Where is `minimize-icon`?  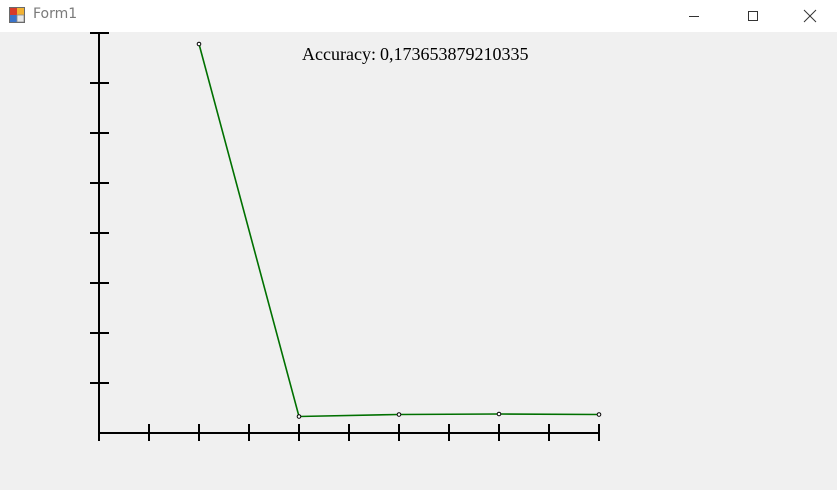 minimize-icon is located at coordinates (694, 16).